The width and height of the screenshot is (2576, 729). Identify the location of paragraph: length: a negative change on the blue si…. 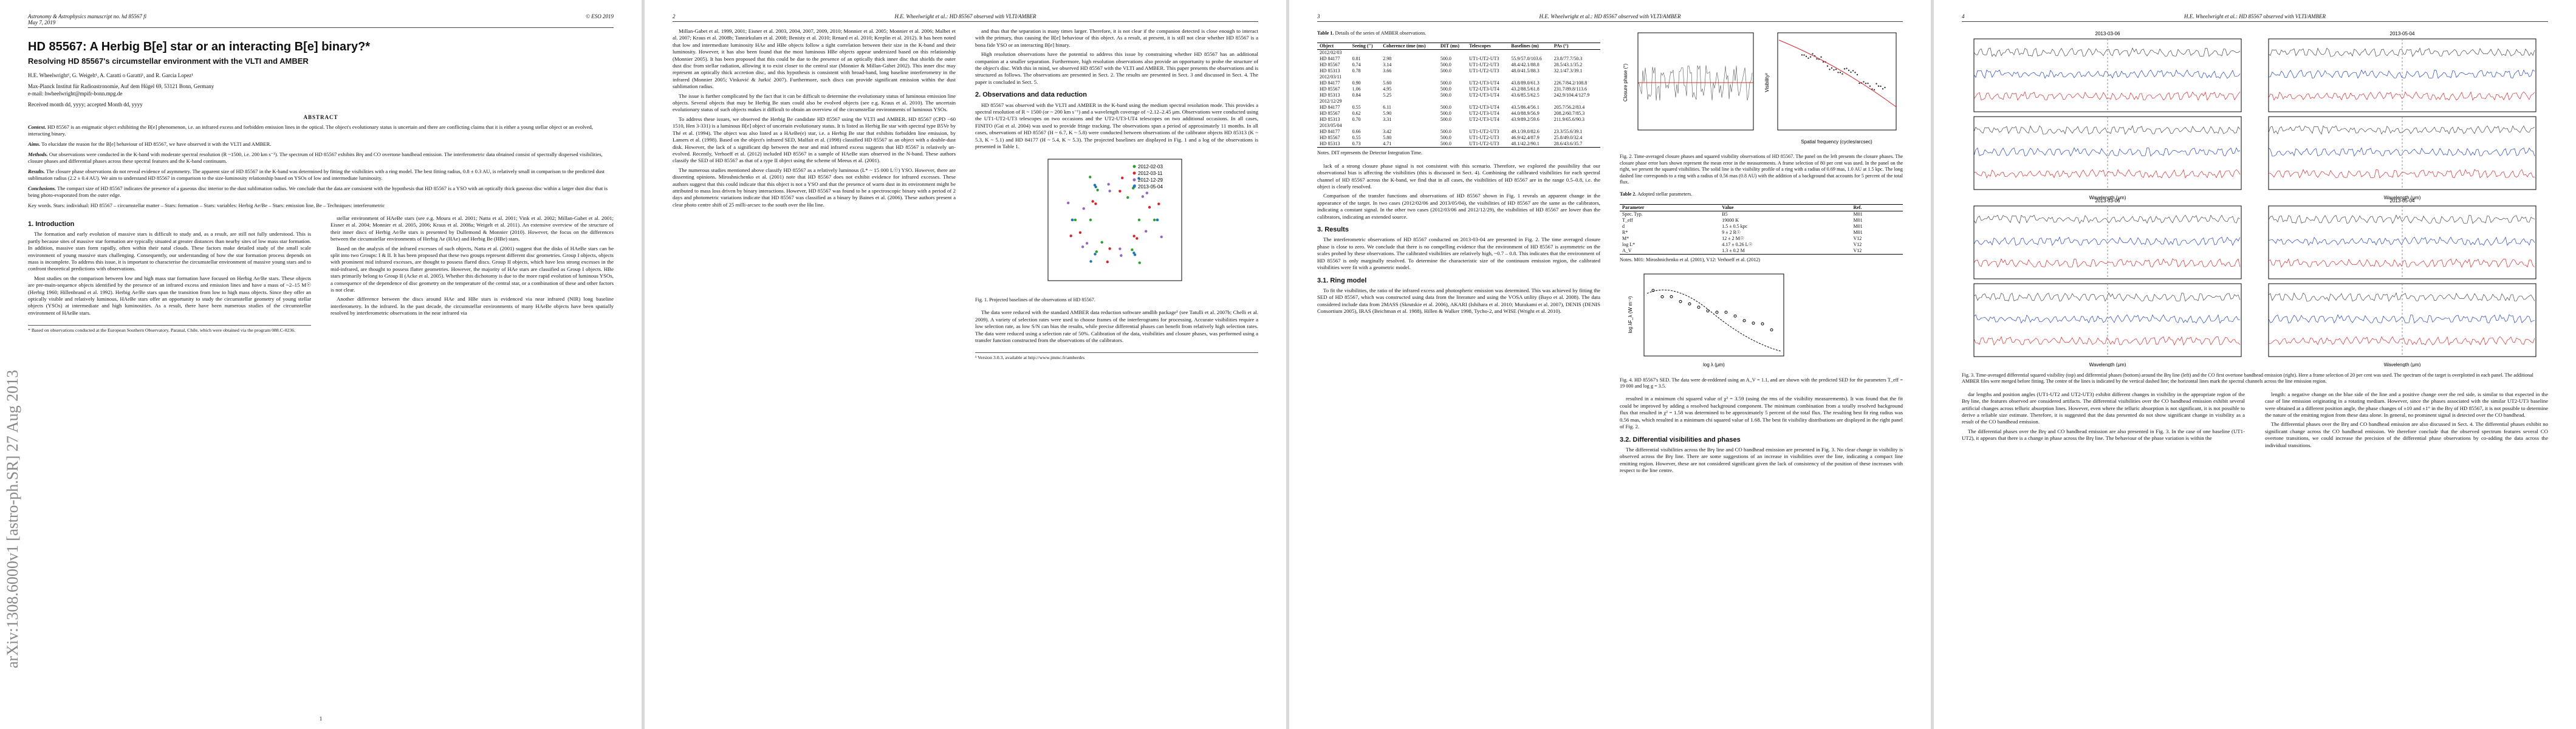
(2406, 405).